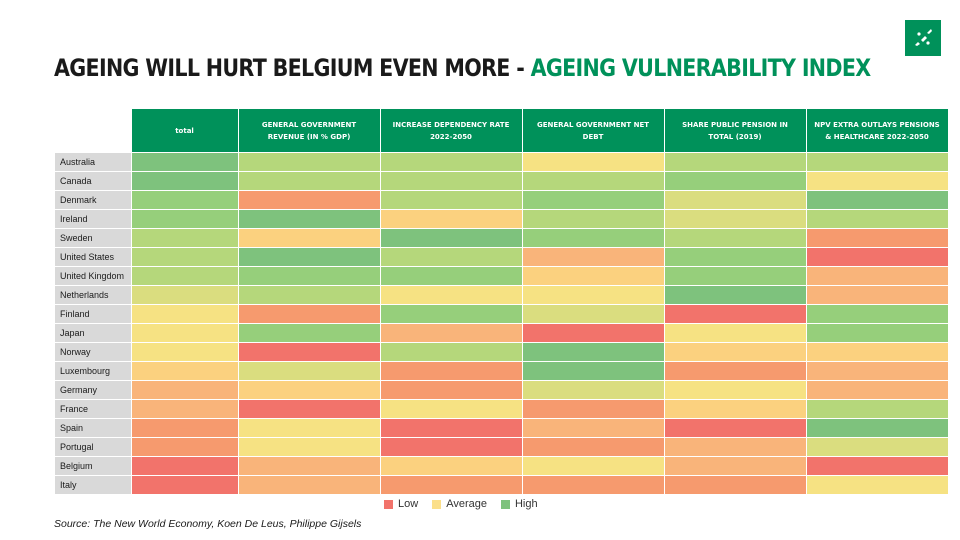  I want to click on legend-label-low: Low, so click(408, 504).